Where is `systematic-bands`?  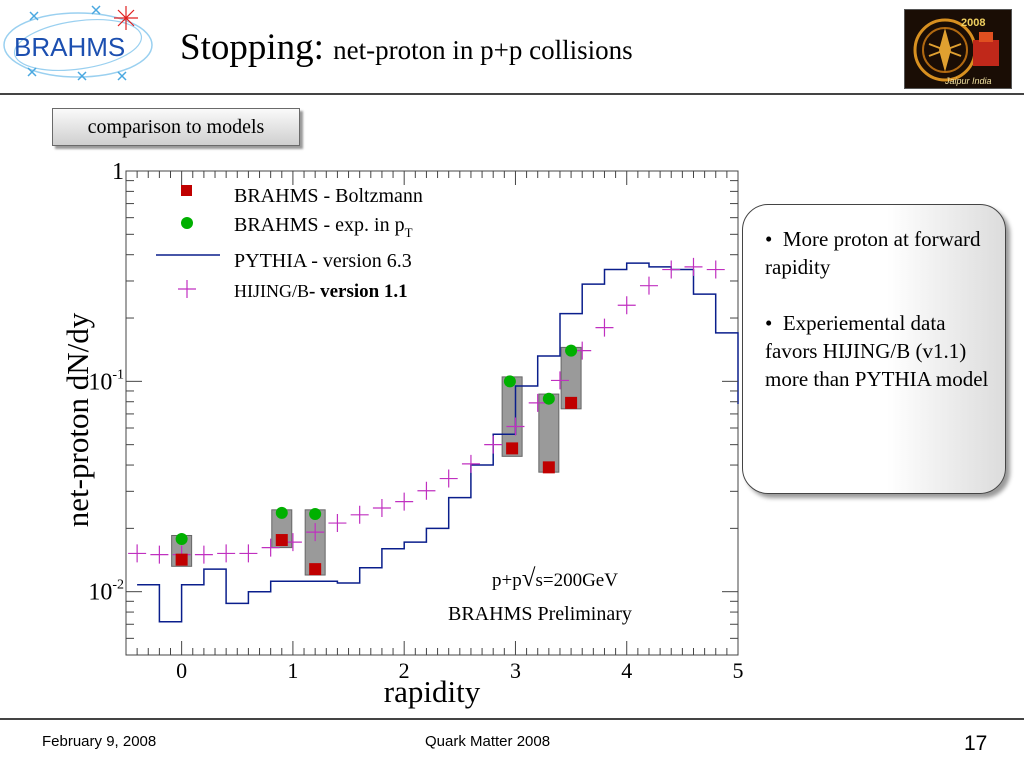 systematic-bands is located at coordinates (376, 461).